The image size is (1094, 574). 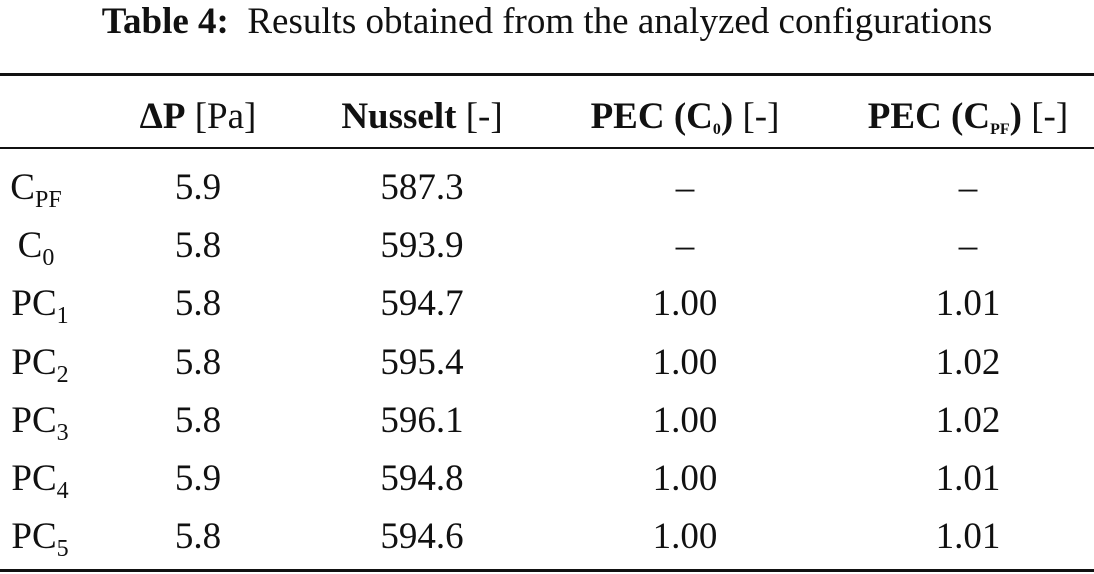 What do you see at coordinates (48, 200) in the screenshot?
I see `label-sub: PF` at bounding box center [48, 200].